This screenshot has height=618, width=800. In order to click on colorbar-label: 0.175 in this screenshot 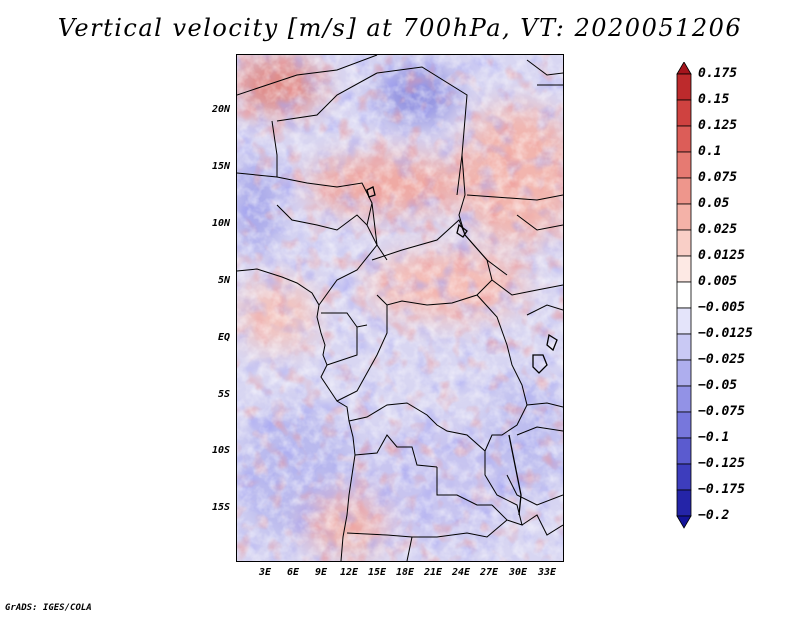, I will do `click(718, 73)`.